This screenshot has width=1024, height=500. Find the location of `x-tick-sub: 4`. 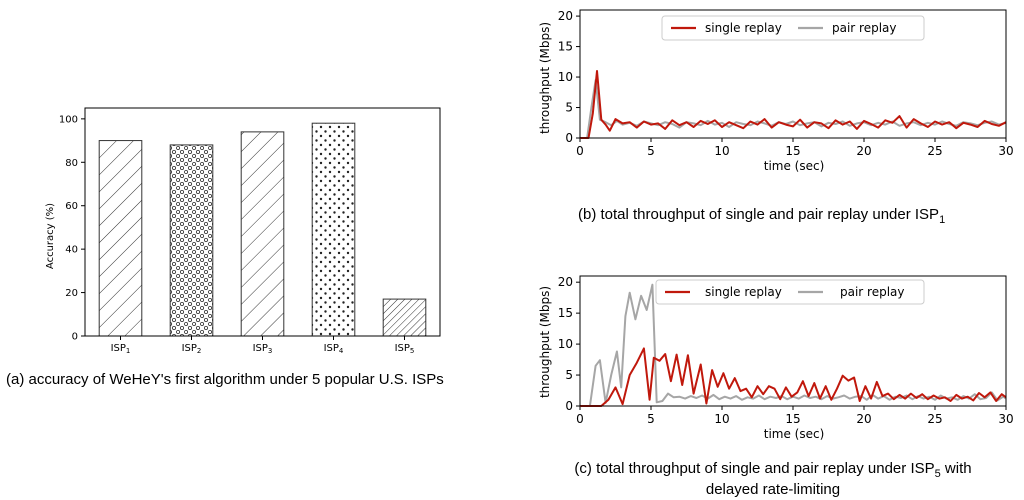

x-tick-sub: 4 is located at coordinates (341, 351).